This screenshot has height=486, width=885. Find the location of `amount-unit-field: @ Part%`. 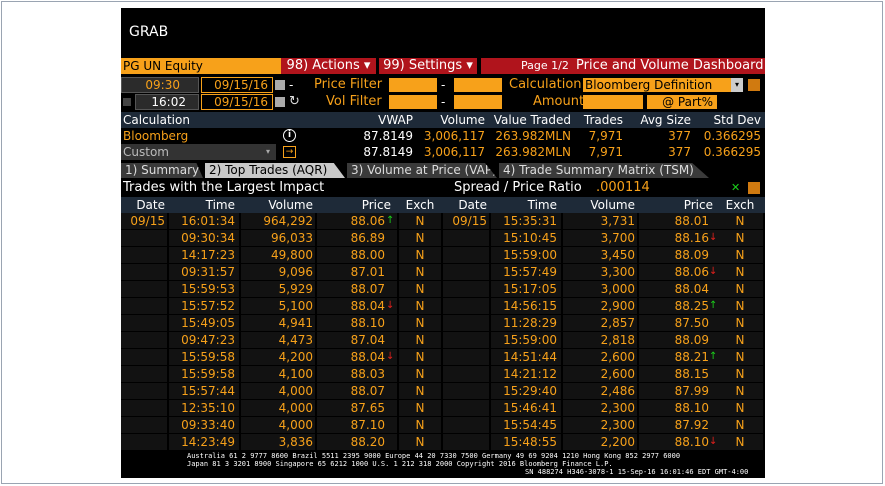

amount-unit-field: @ Part% is located at coordinates (682, 102).